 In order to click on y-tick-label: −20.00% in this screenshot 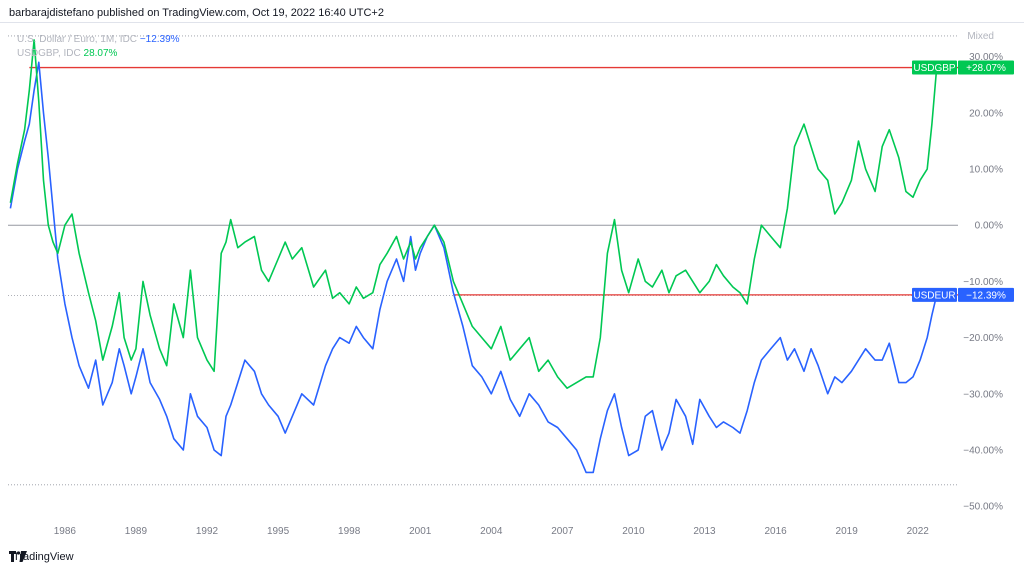, I will do `click(983, 338)`.